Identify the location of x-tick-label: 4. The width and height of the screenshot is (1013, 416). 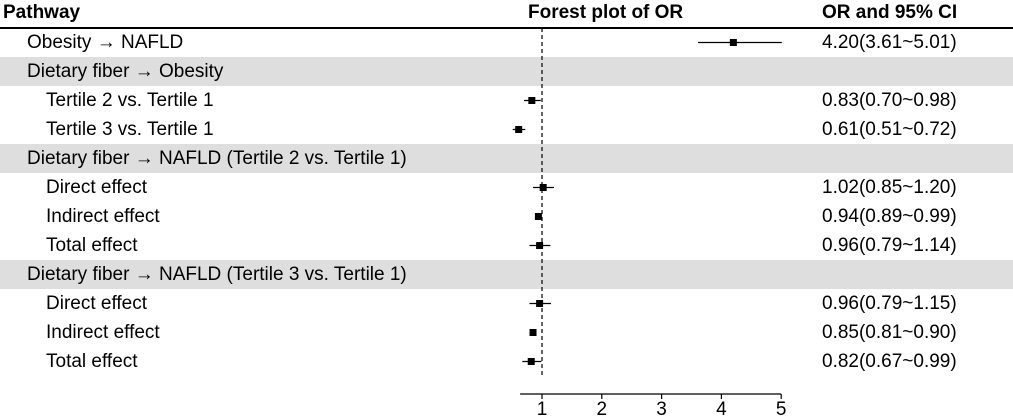
(721, 407).